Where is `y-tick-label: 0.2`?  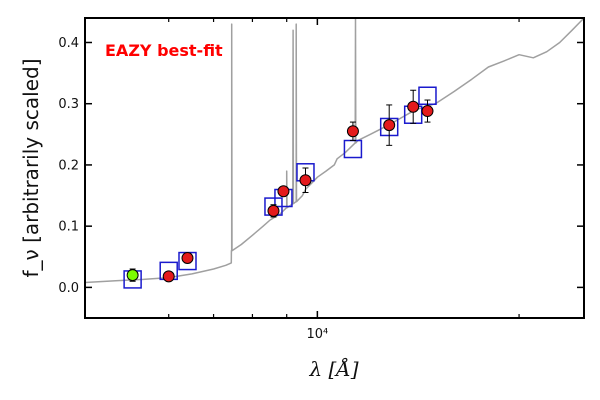 y-tick-label: 0.2 is located at coordinates (68, 165).